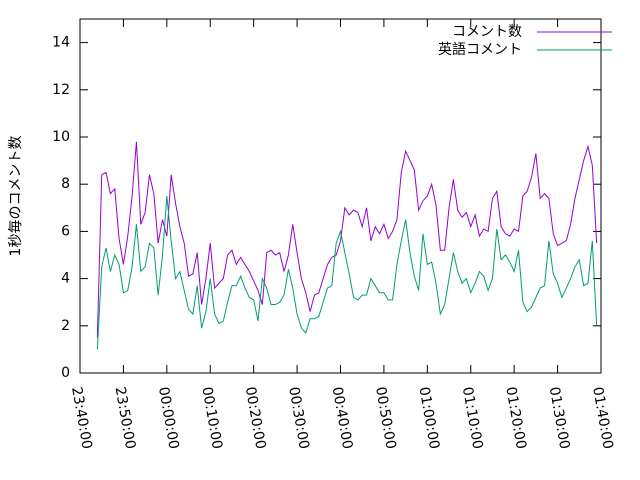 This screenshot has width=640, height=480. Describe the element at coordinates (342, 418) in the screenshot. I see `x-tick-label: 00:40:00` at that location.